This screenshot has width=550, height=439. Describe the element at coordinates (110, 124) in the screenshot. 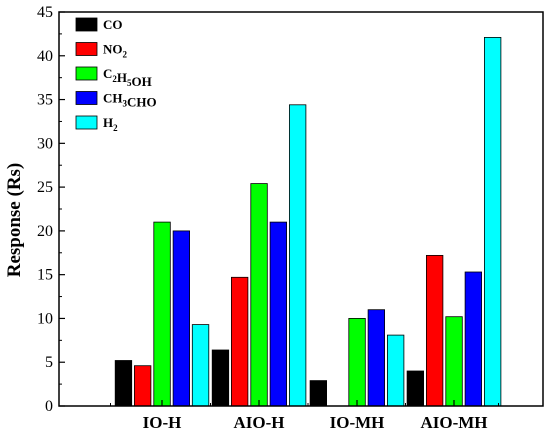

I see `legend-label-h2: H2` at that location.